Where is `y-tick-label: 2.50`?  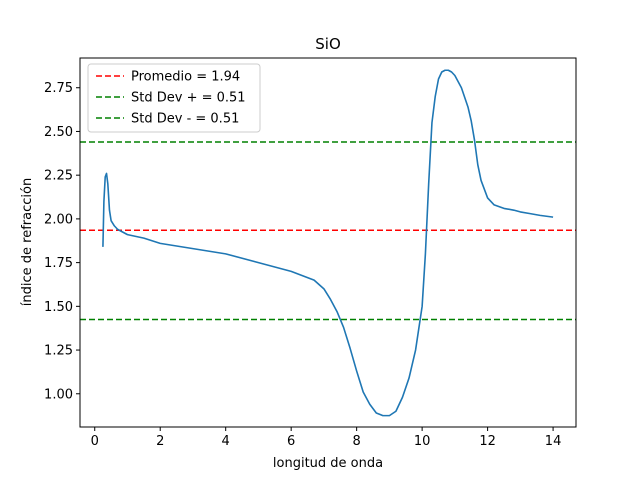 y-tick-label: 2.50 is located at coordinates (58, 132).